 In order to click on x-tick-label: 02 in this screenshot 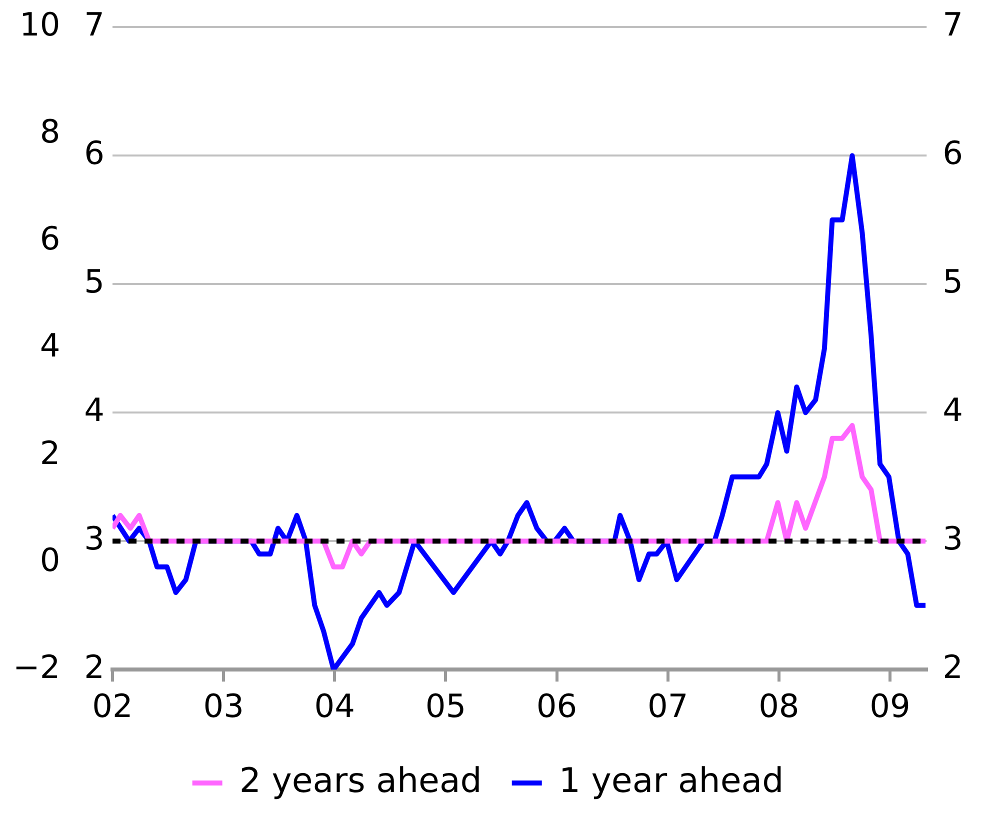, I will do `click(112, 706)`.